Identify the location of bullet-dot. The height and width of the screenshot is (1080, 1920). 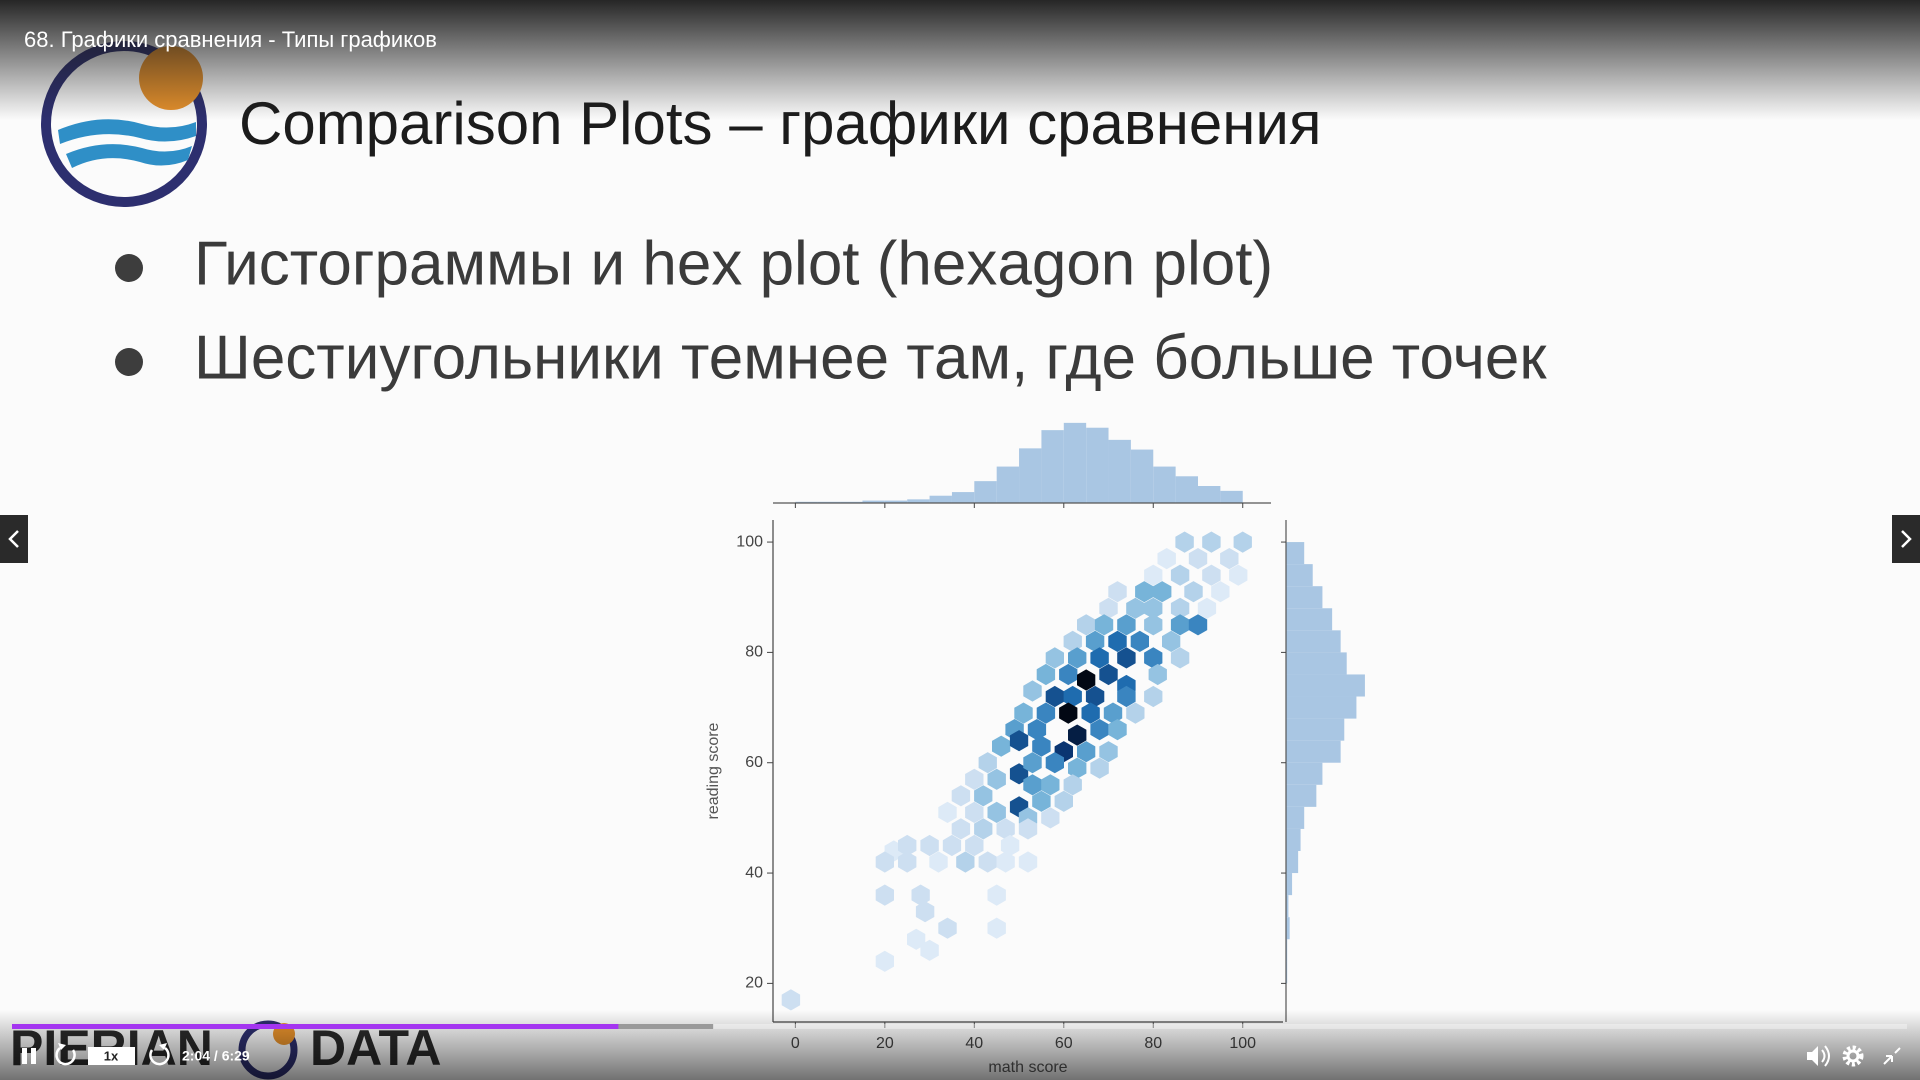
(129, 268).